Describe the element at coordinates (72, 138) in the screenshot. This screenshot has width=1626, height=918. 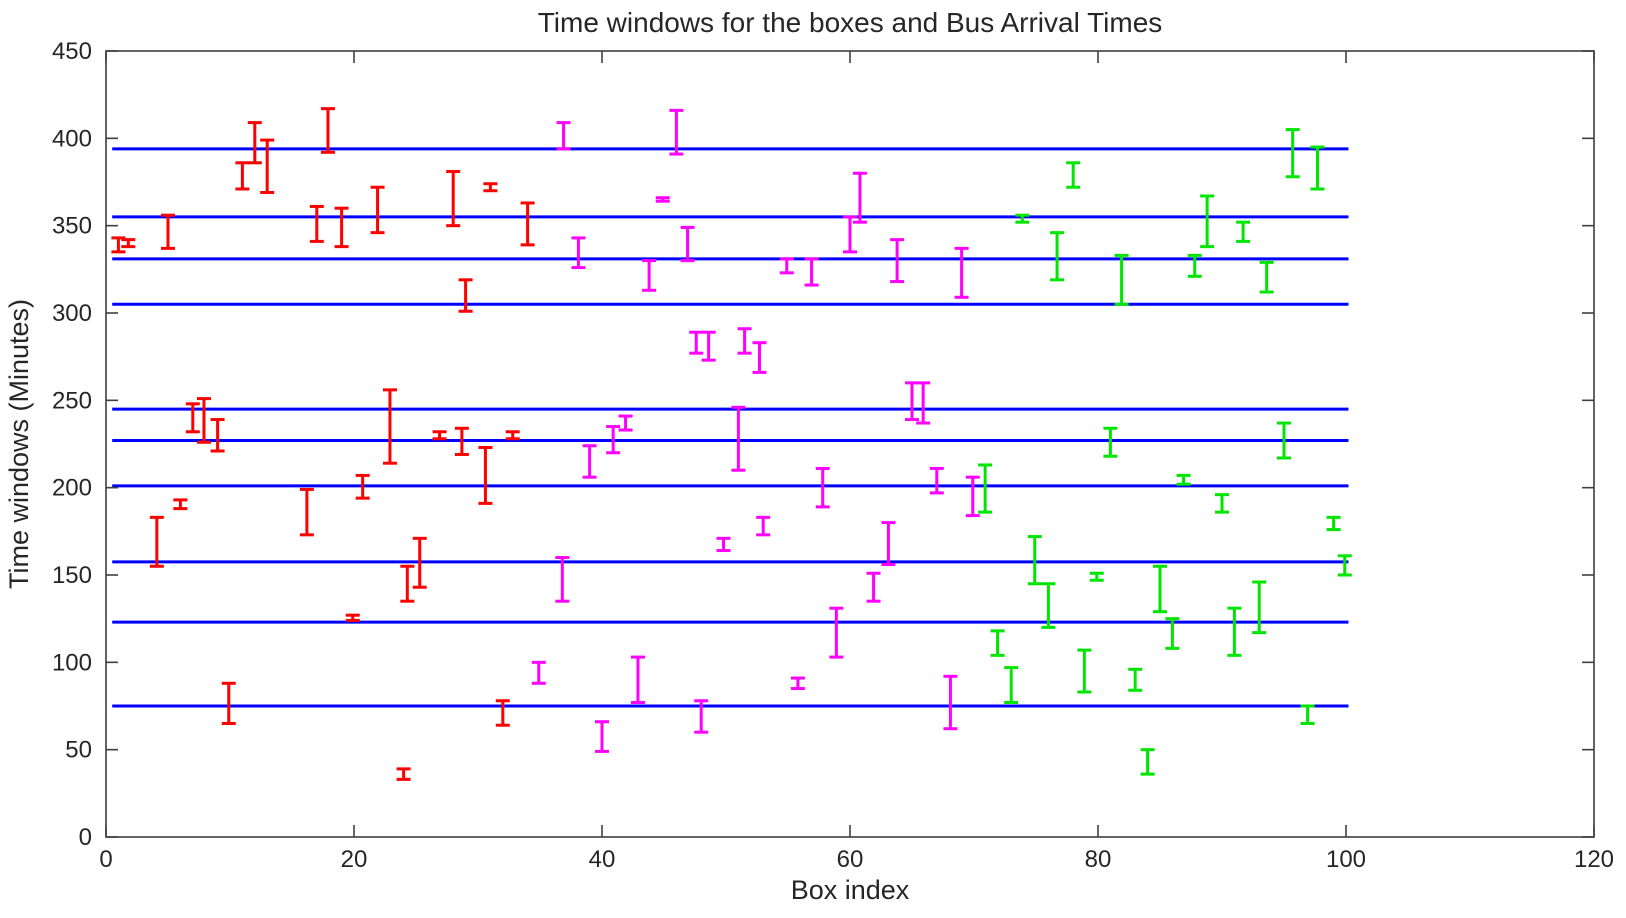
I see `y-tick-label: 400` at that location.